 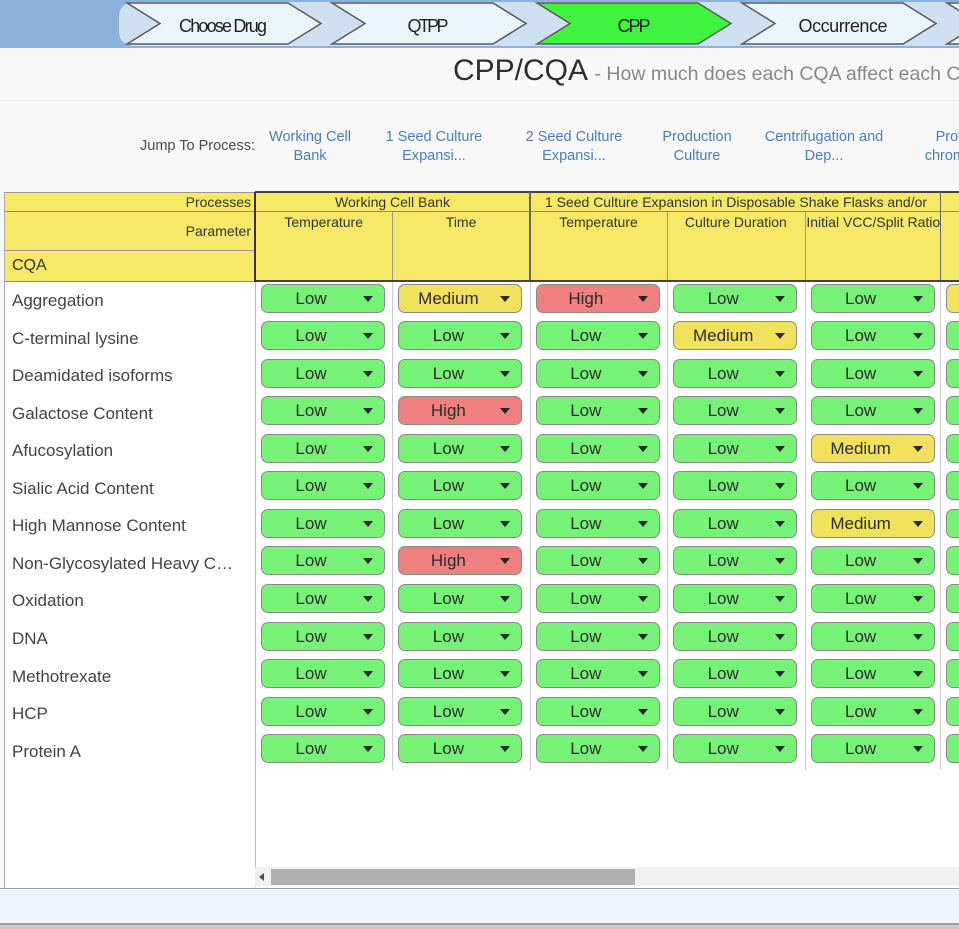 What do you see at coordinates (428, 26) in the screenshot?
I see `svg-text: QTPP` at bounding box center [428, 26].